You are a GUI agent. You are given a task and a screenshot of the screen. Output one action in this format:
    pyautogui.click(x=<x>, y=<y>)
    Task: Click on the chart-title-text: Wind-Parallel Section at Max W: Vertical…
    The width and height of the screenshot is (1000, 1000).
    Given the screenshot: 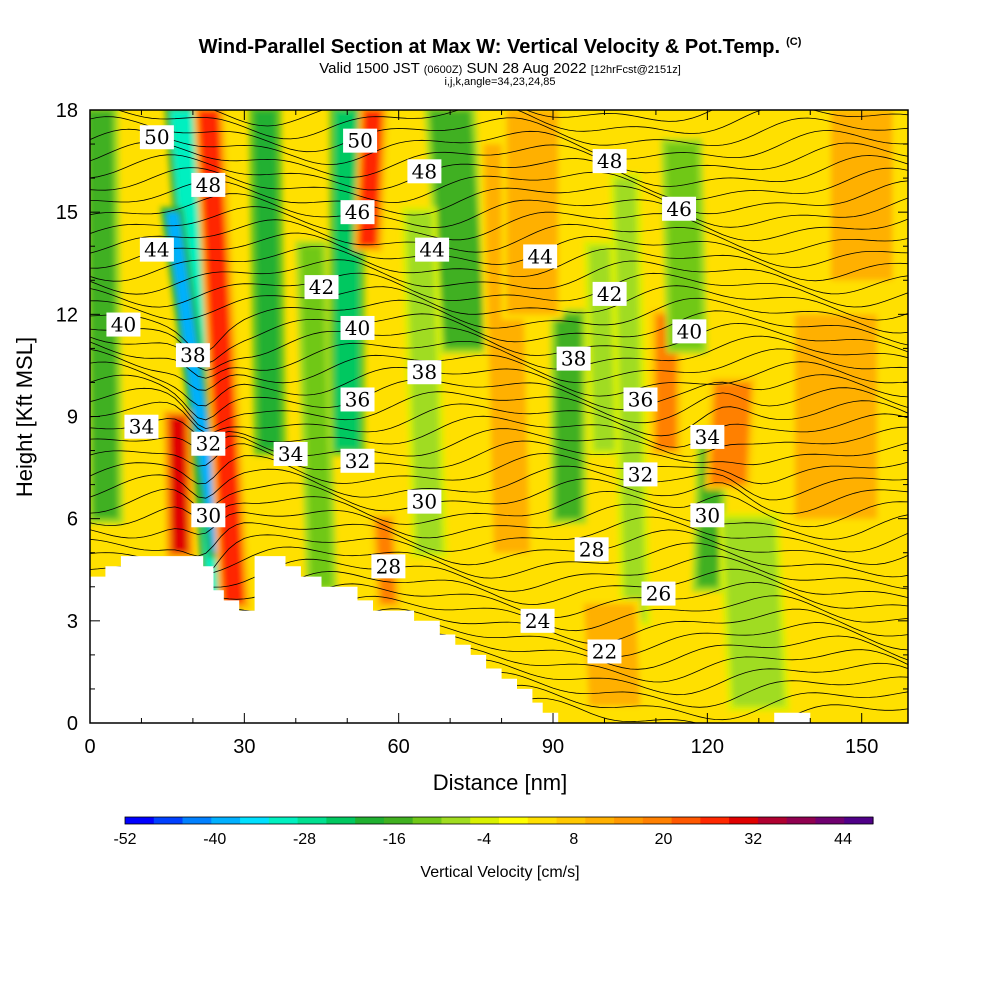 What is the action you would take?
    pyautogui.click(x=489, y=47)
    